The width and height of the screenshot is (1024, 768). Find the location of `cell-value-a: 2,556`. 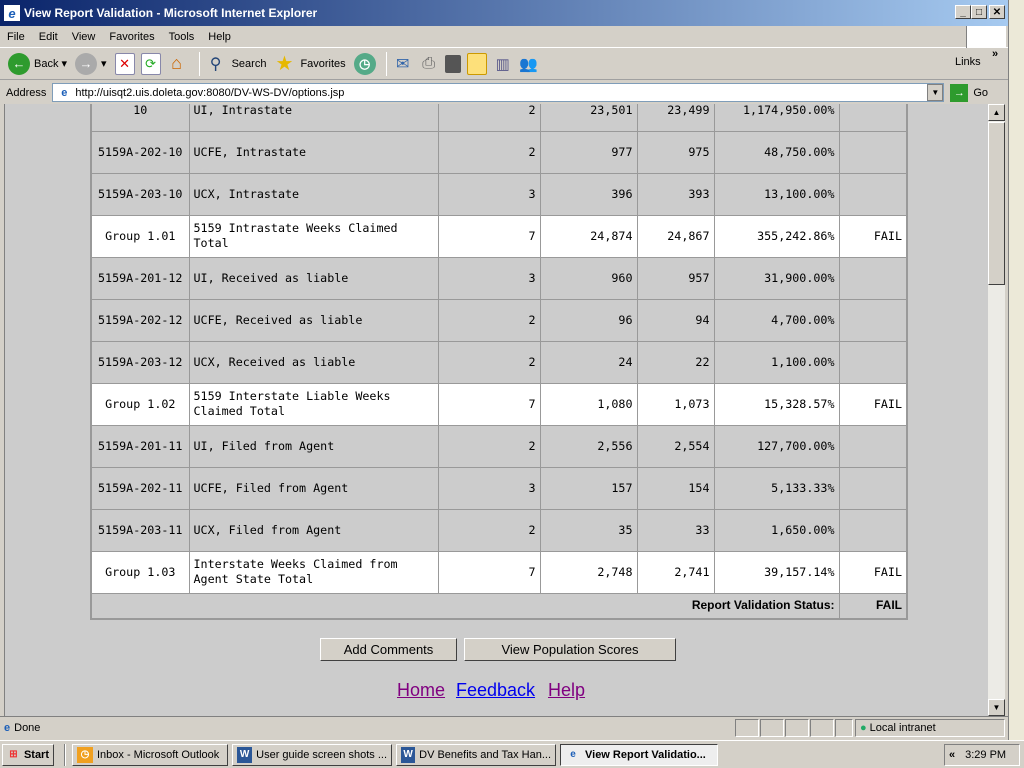

cell-value-a: 2,556 is located at coordinates (588, 446).